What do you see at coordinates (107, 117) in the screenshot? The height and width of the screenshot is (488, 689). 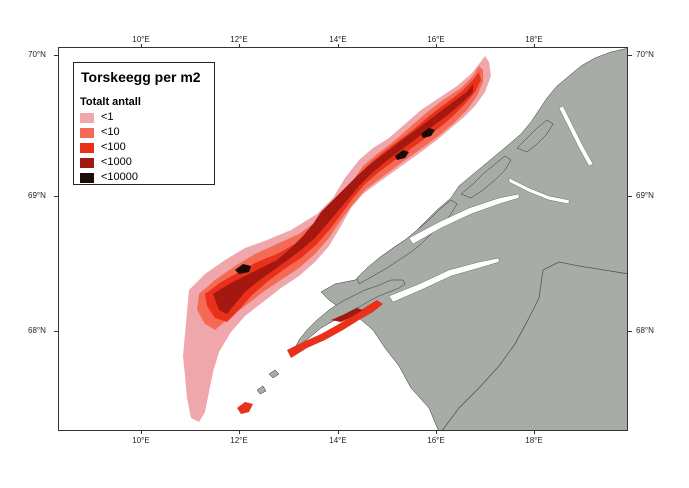 I see `legend-label: <1` at bounding box center [107, 117].